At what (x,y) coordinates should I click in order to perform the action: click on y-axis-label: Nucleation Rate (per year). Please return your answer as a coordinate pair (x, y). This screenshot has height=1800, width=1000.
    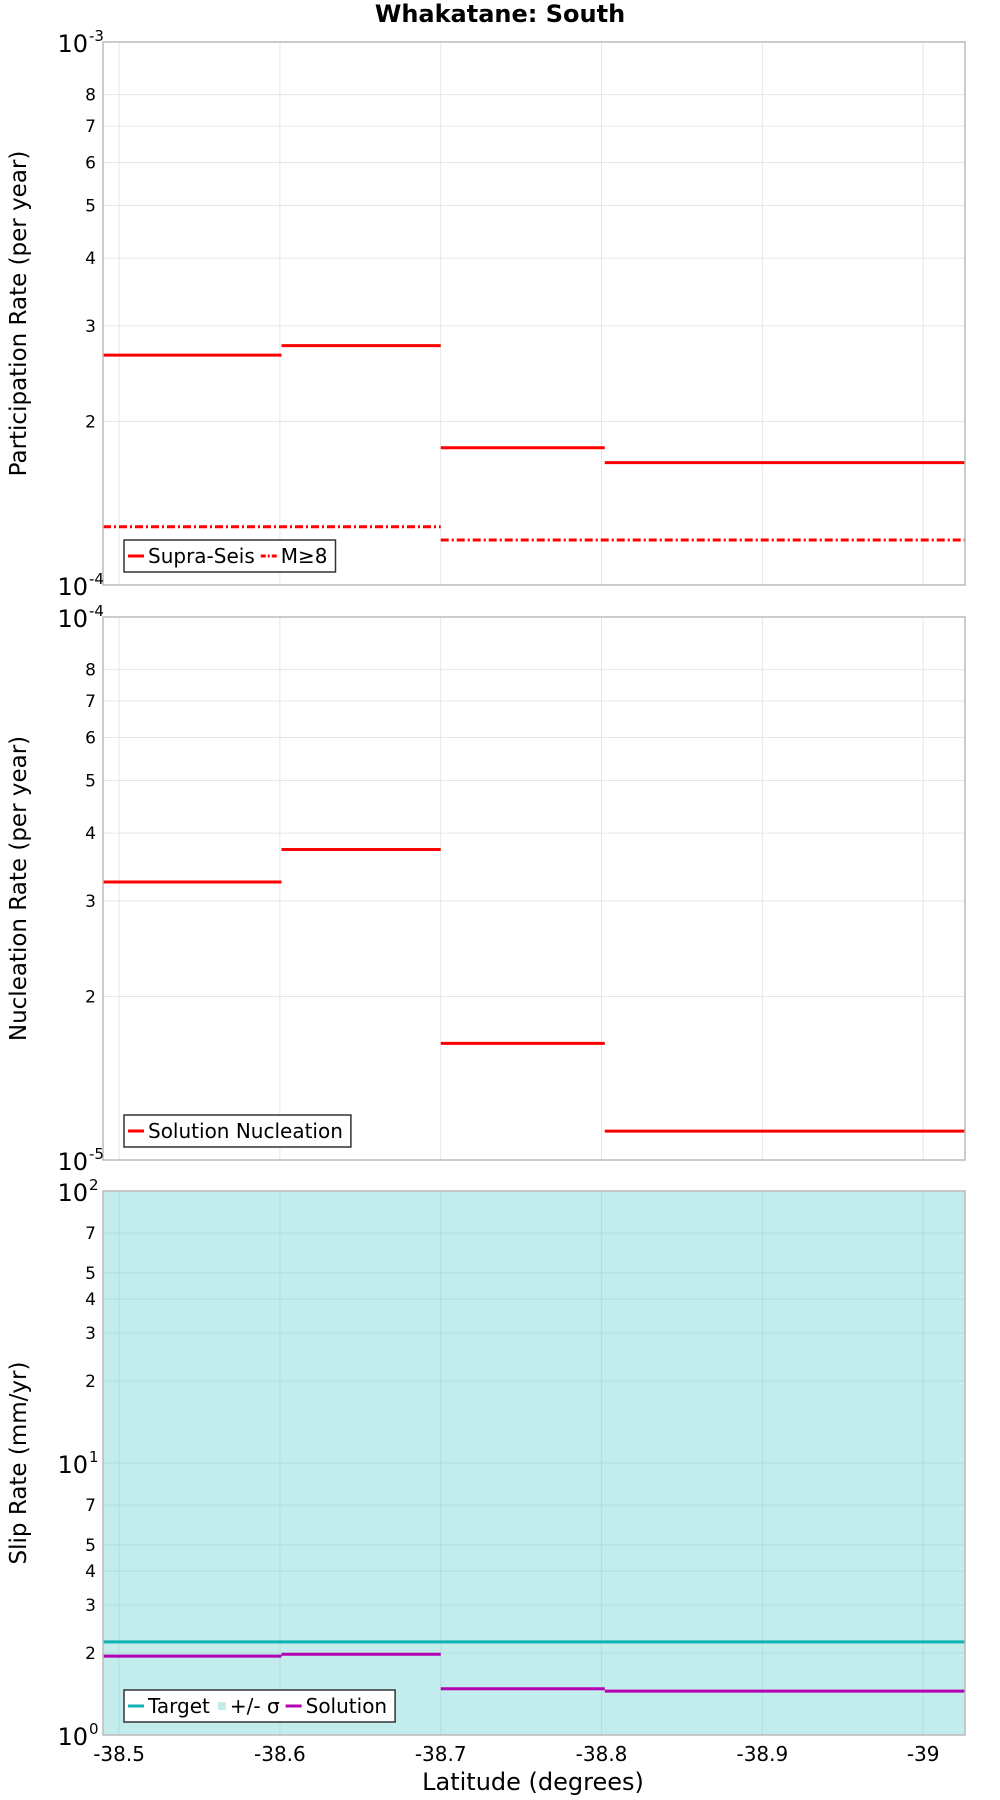
    Looking at the image, I should click on (19, 888).